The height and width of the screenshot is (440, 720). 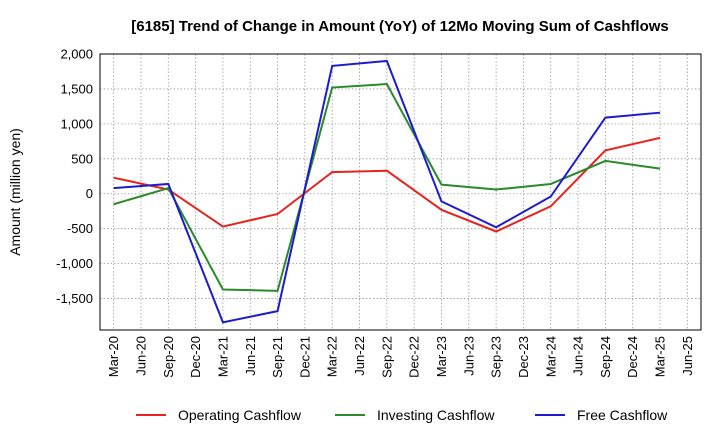 What do you see at coordinates (240, 415) in the screenshot?
I see `legend-label-operating-cashflow: Operating Cashflow` at bounding box center [240, 415].